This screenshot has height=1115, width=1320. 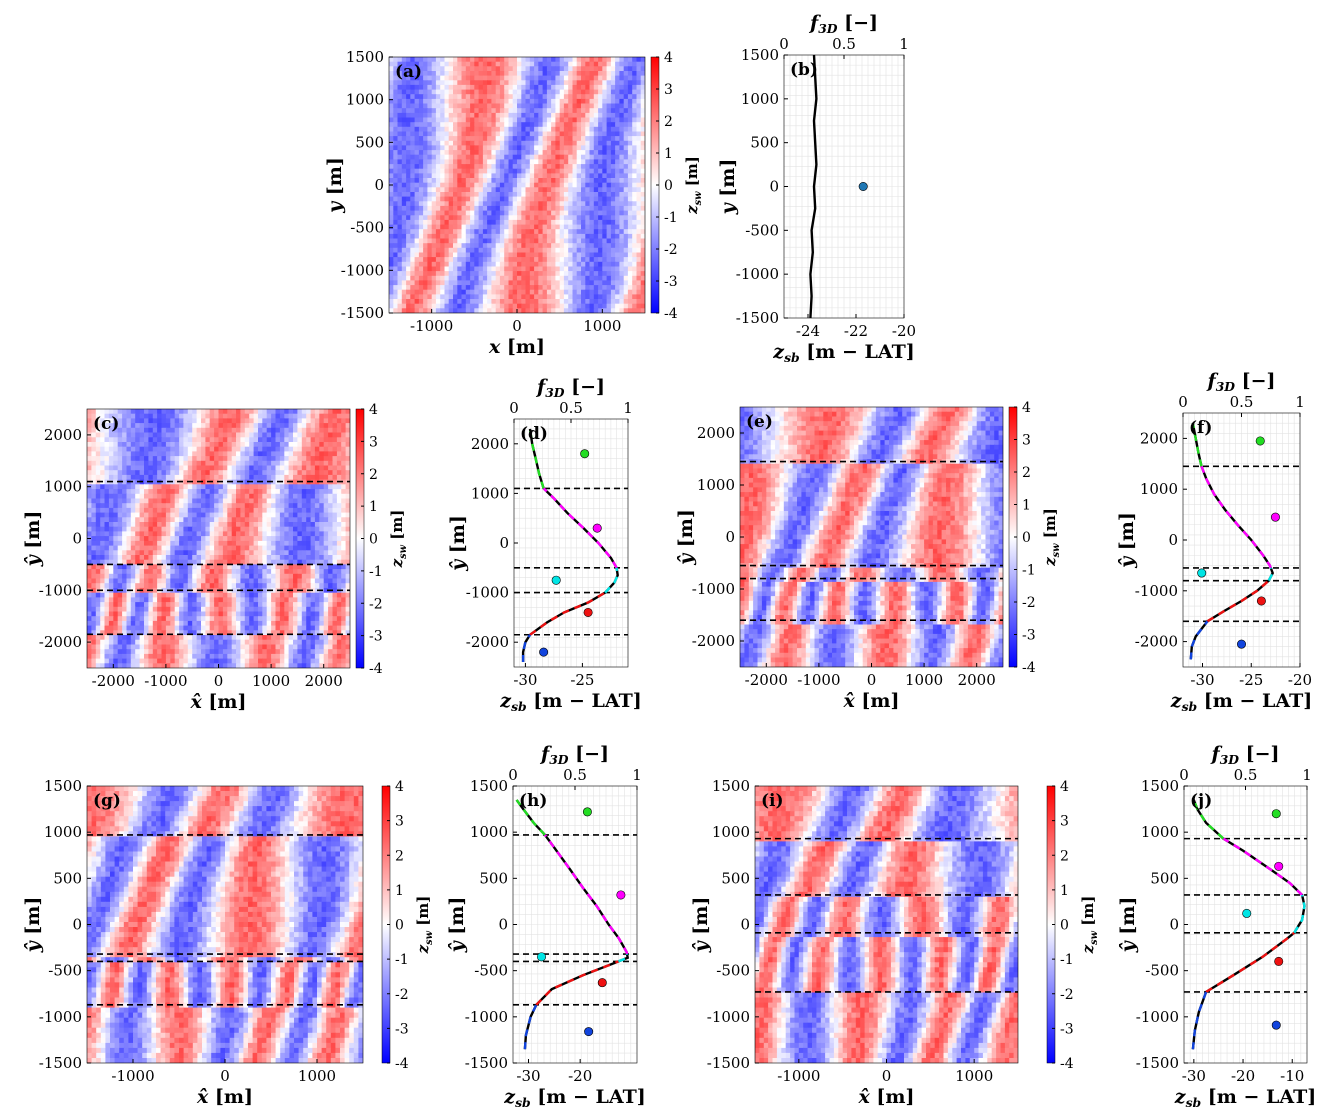 I want to click on y-tick-label: 500, so click(x=764, y=143).